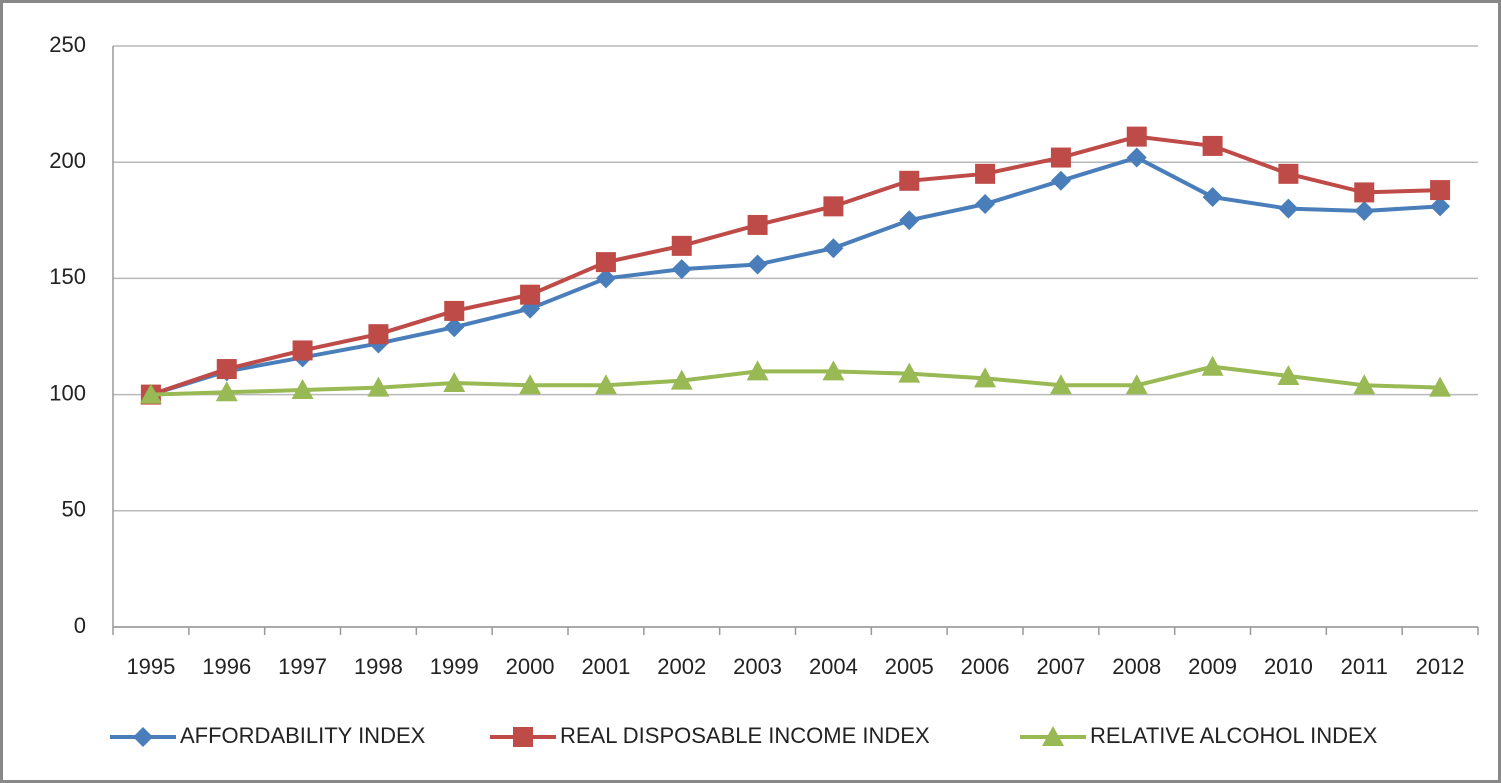 The height and width of the screenshot is (783, 1501). Describe the element at coordinates (605, 666) in the screenshot. I see `x-tick-label: 2001` at that location.